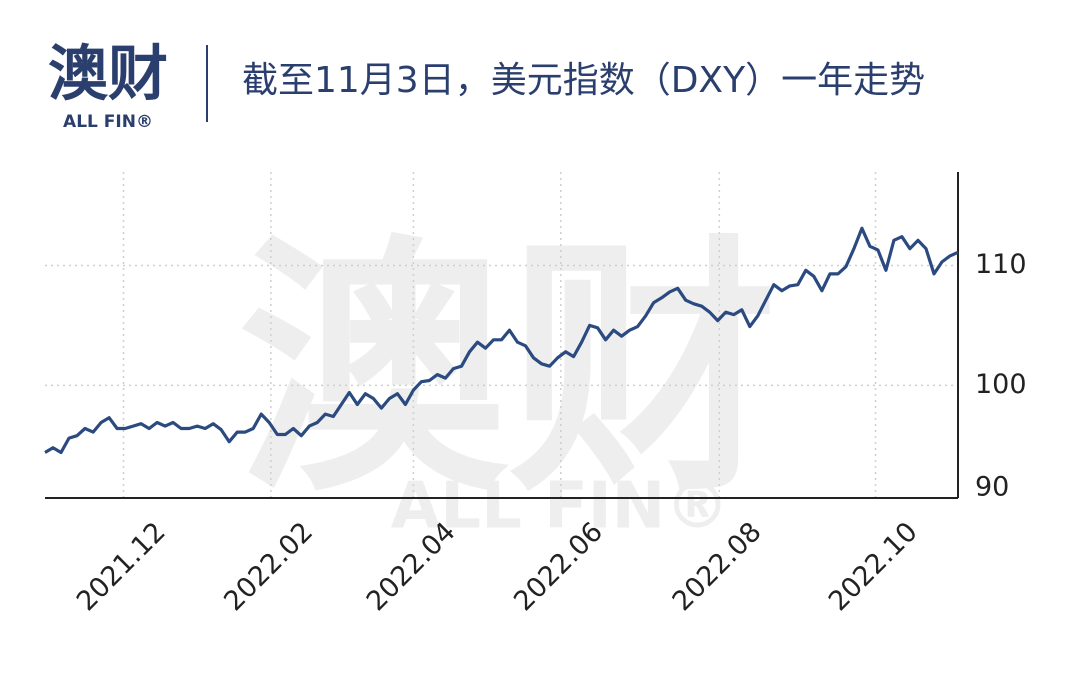 This screenshot has height=693, width=1080. I want to click on logo: 澳财, so click(108, 75).